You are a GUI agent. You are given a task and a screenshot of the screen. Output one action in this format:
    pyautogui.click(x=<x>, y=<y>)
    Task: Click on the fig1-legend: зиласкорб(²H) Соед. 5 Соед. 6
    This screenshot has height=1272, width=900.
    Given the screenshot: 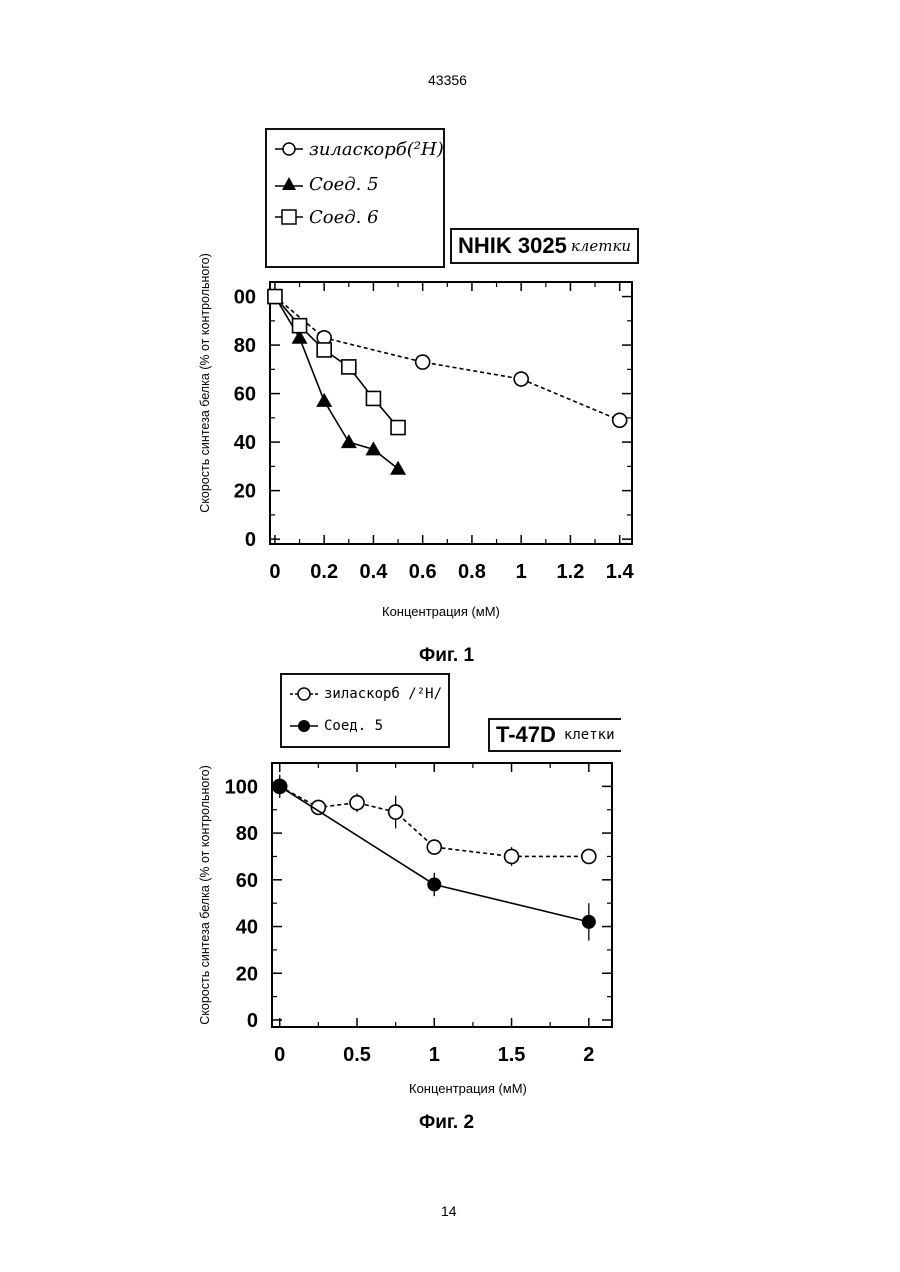 What is the action you would take?
    pyautogui.click(x=355, y=198)
    